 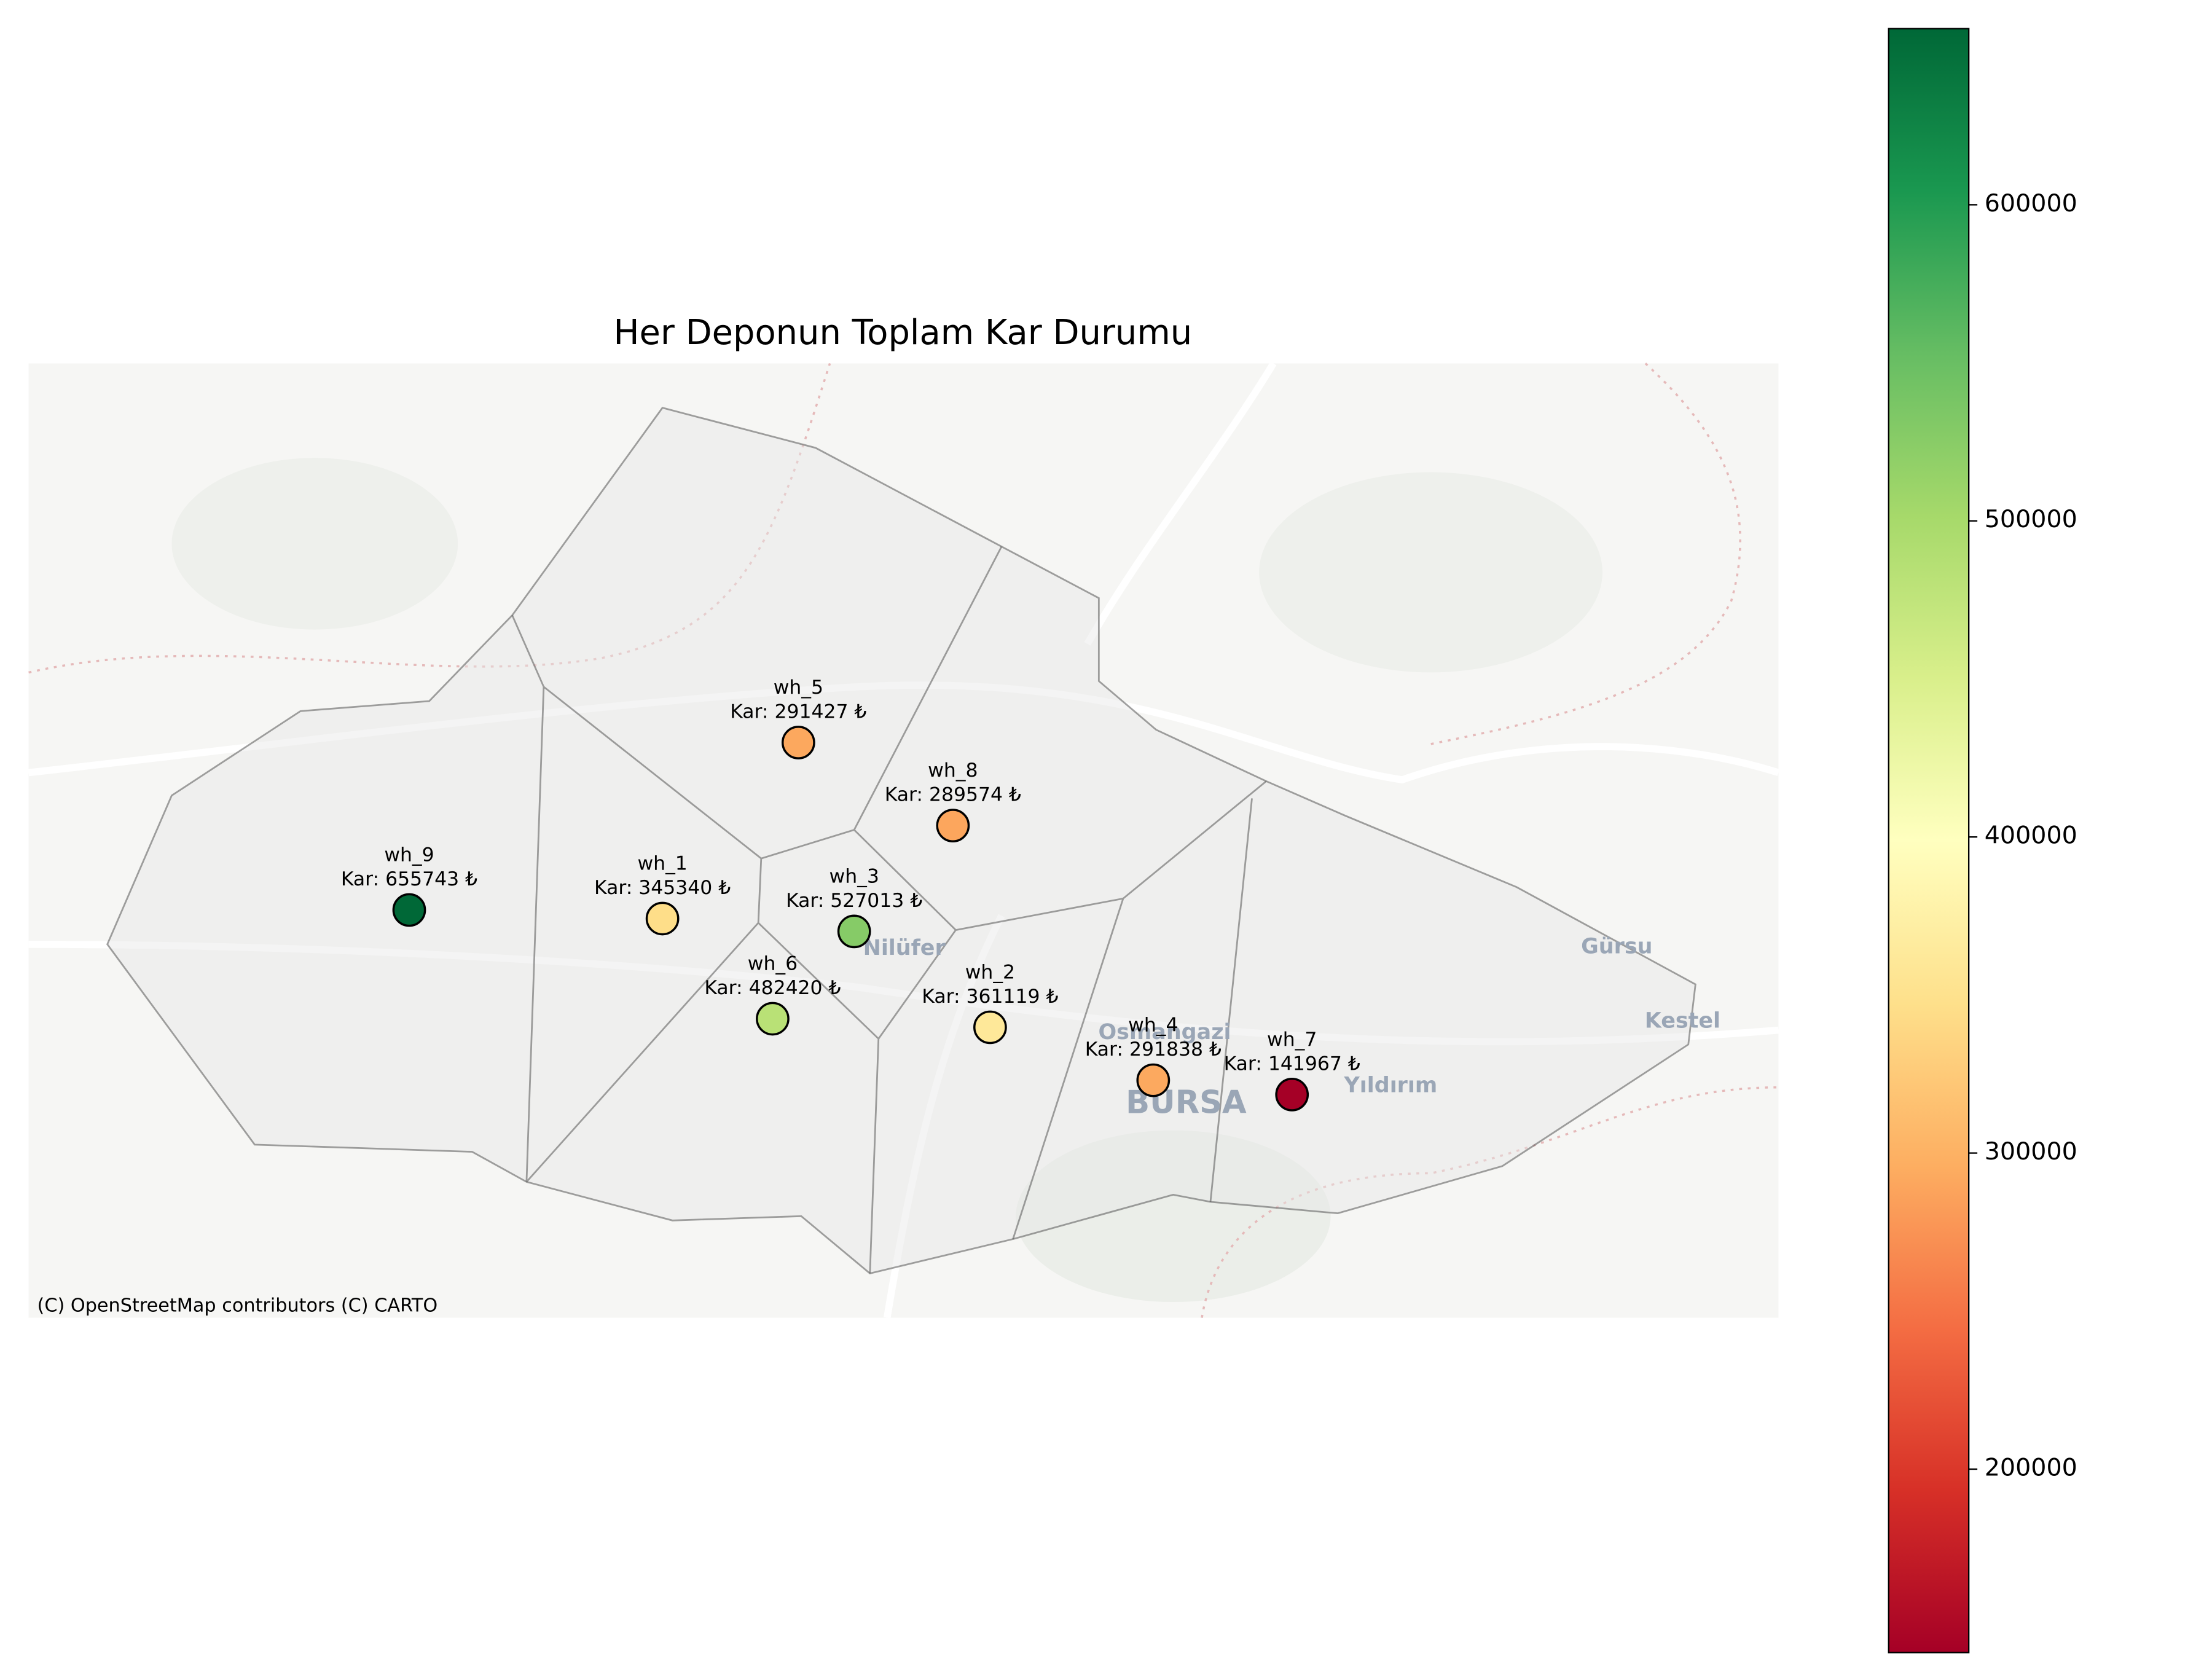 What do you see at coordinates (2031, 1467) in the screenshot?
I see `colorbar-tick-label: 200000` at bounding box center [2031, 1467].